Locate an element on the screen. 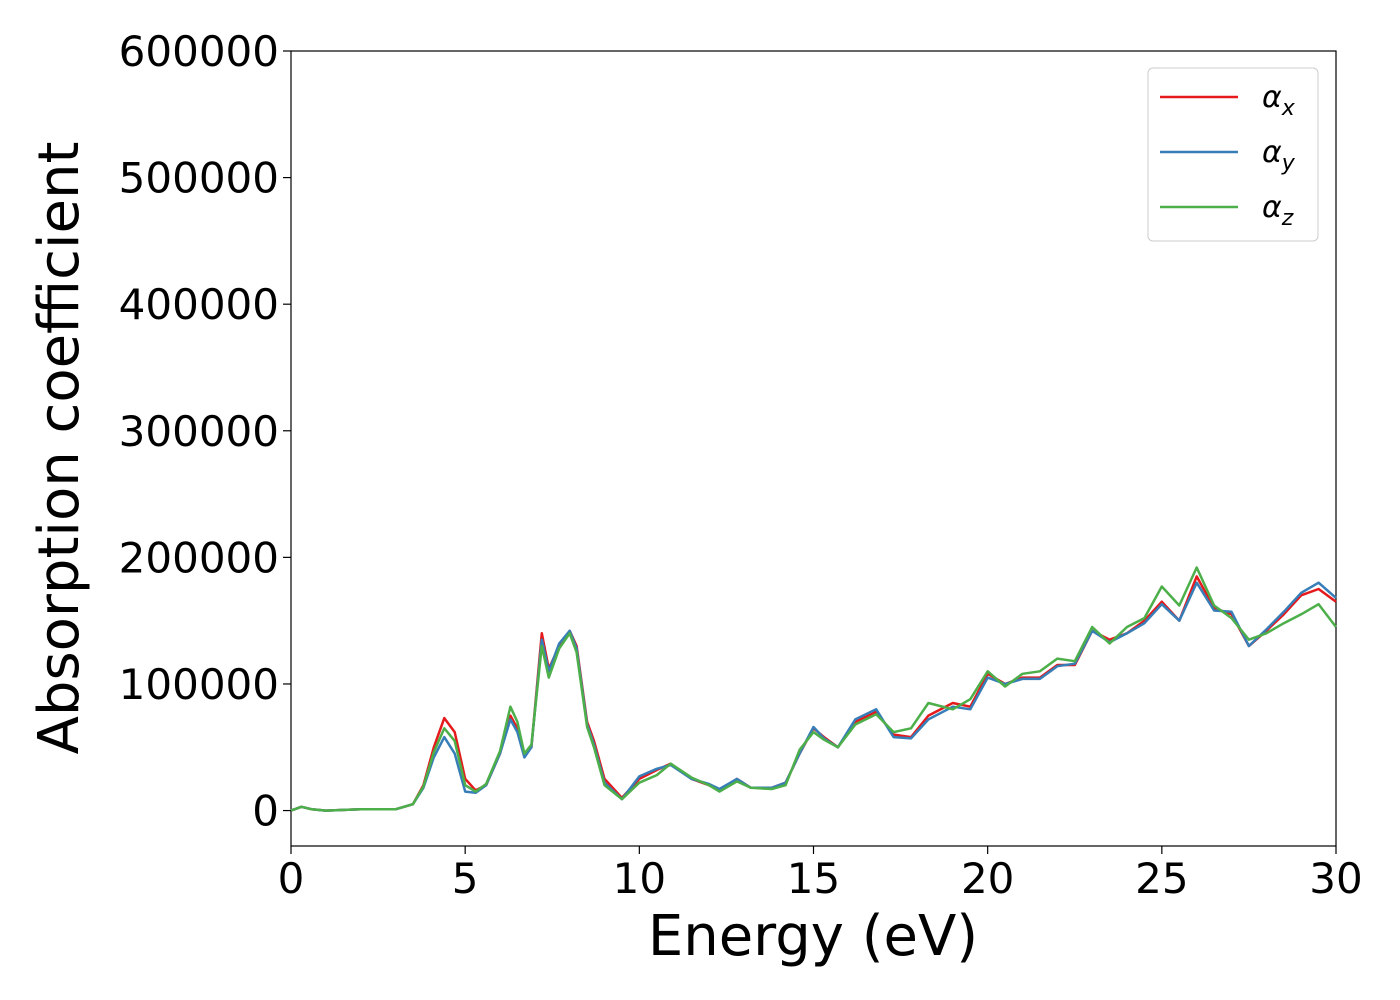 This screenshot has width=1400, height=1000. y-tick-label: 200000 is located at coordinates (199, 557).